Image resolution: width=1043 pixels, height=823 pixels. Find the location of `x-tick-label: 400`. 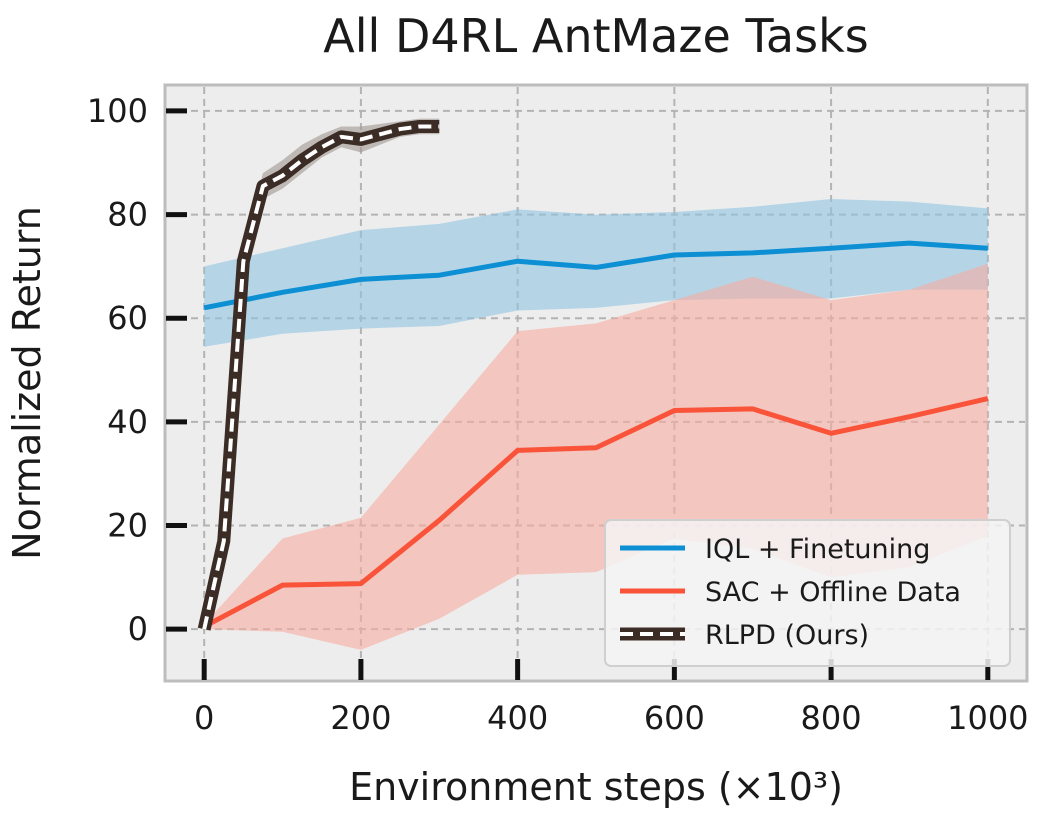

x-tick-label: 400 is located at coordinates (517, 718).